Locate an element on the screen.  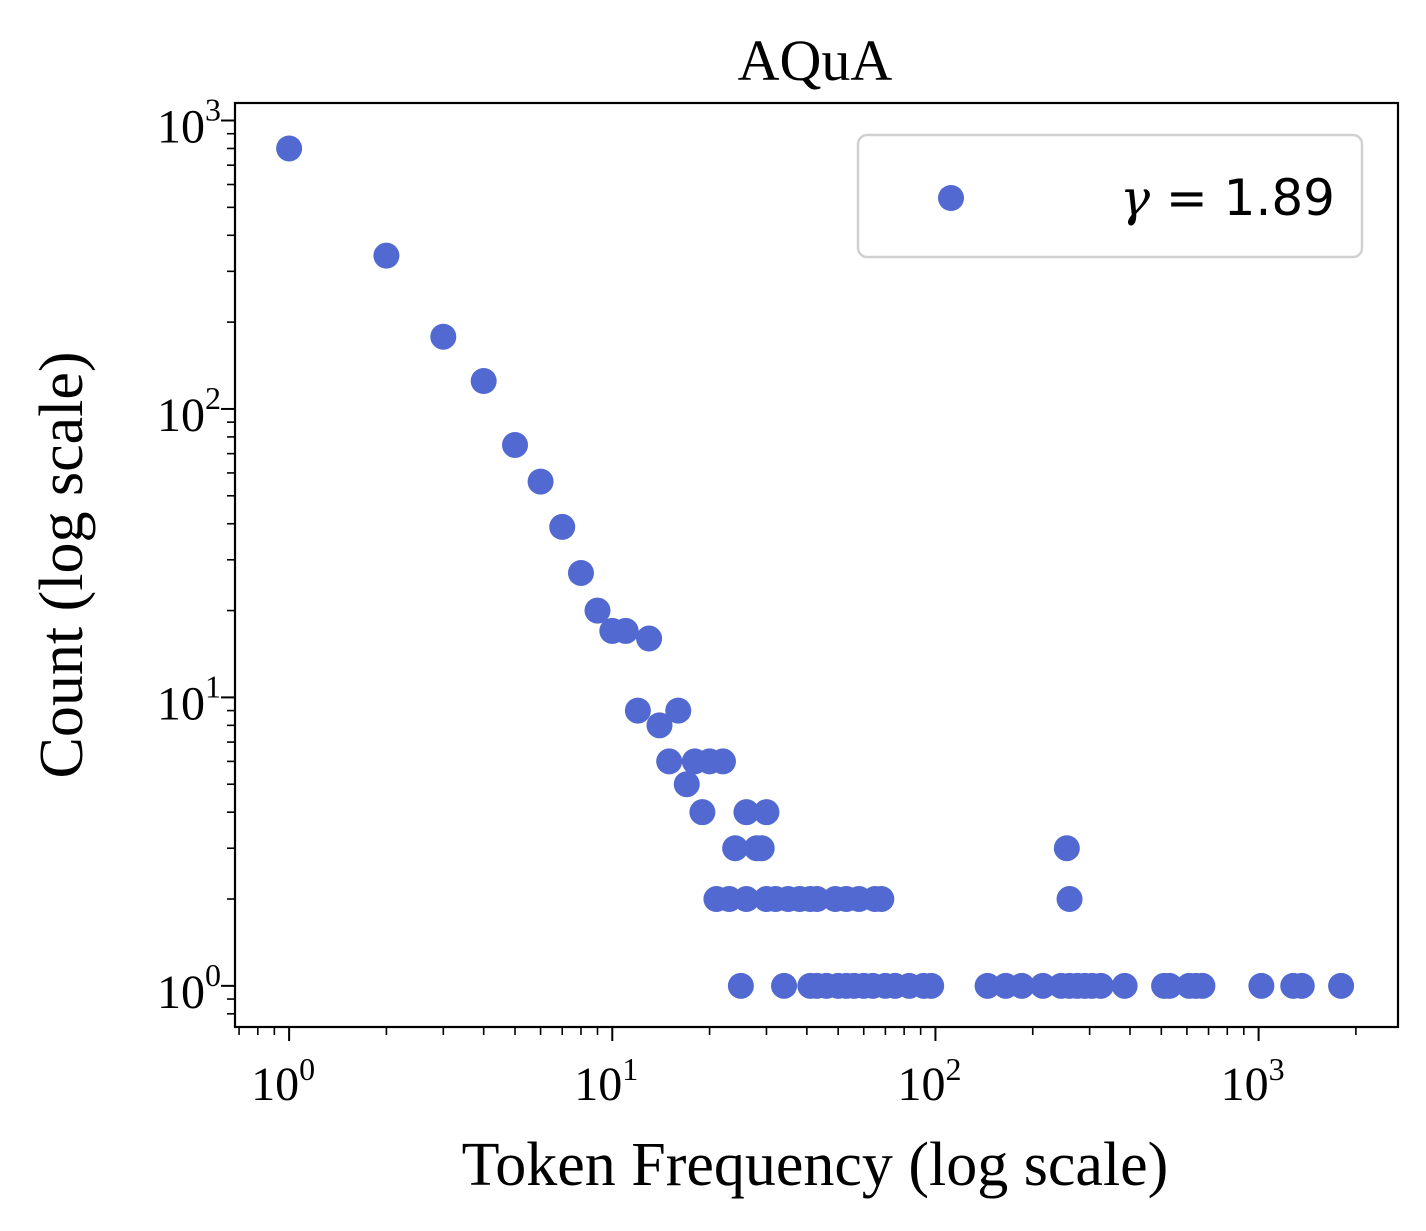
legend-label: γ = 1.89 is located at coordinates (1227, 198).